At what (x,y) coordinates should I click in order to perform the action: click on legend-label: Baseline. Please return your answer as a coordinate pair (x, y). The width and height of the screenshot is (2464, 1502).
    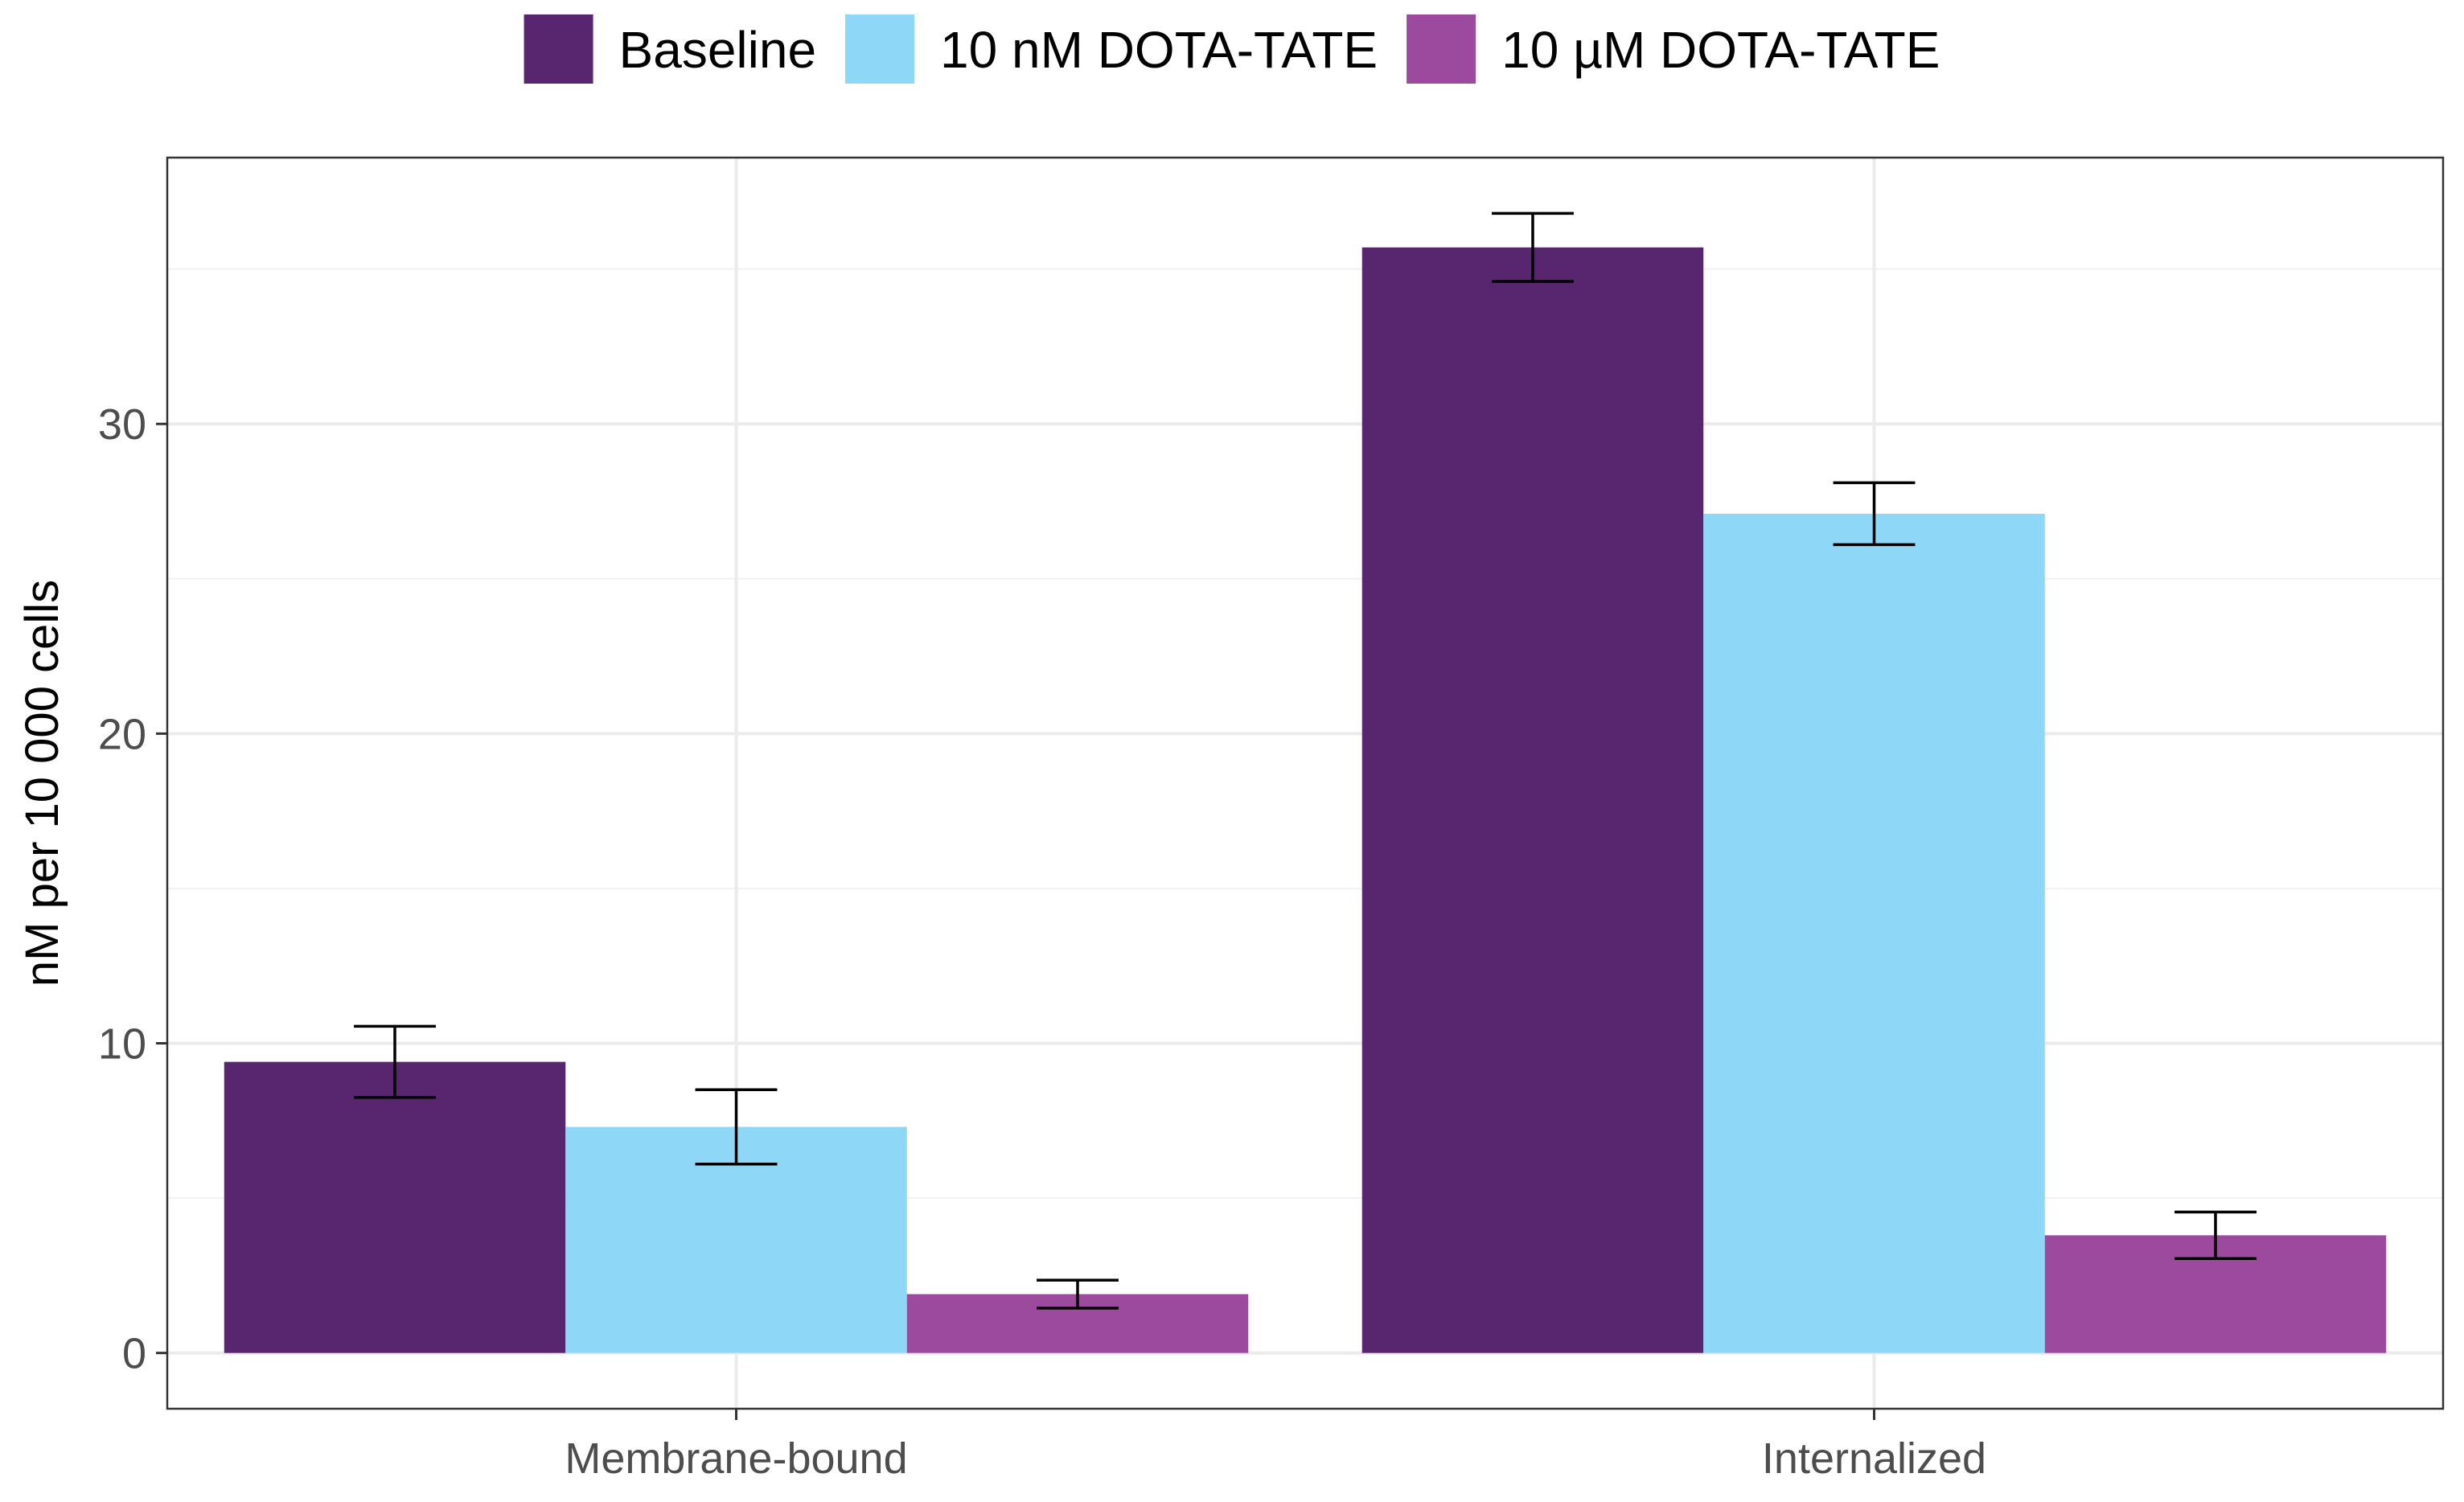
    Looking at the image, I should click on (718, 50).